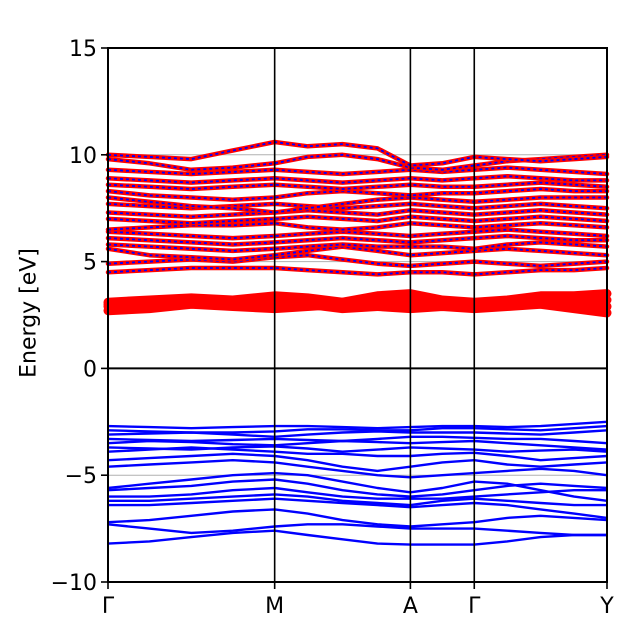 This screenshot has width=623, height=628. Describe the element at coordinates (74, 583) in the screenshot. I see `y-tick-label-5: −10` at that location.